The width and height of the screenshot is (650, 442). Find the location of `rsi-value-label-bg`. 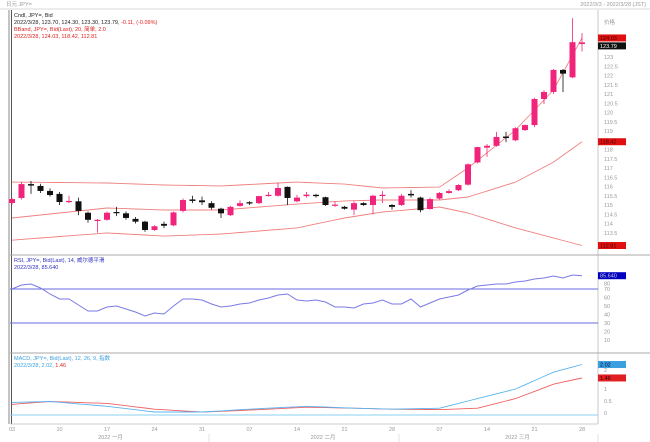

rsi-value-label-bg is located at coordinates (612, 276).